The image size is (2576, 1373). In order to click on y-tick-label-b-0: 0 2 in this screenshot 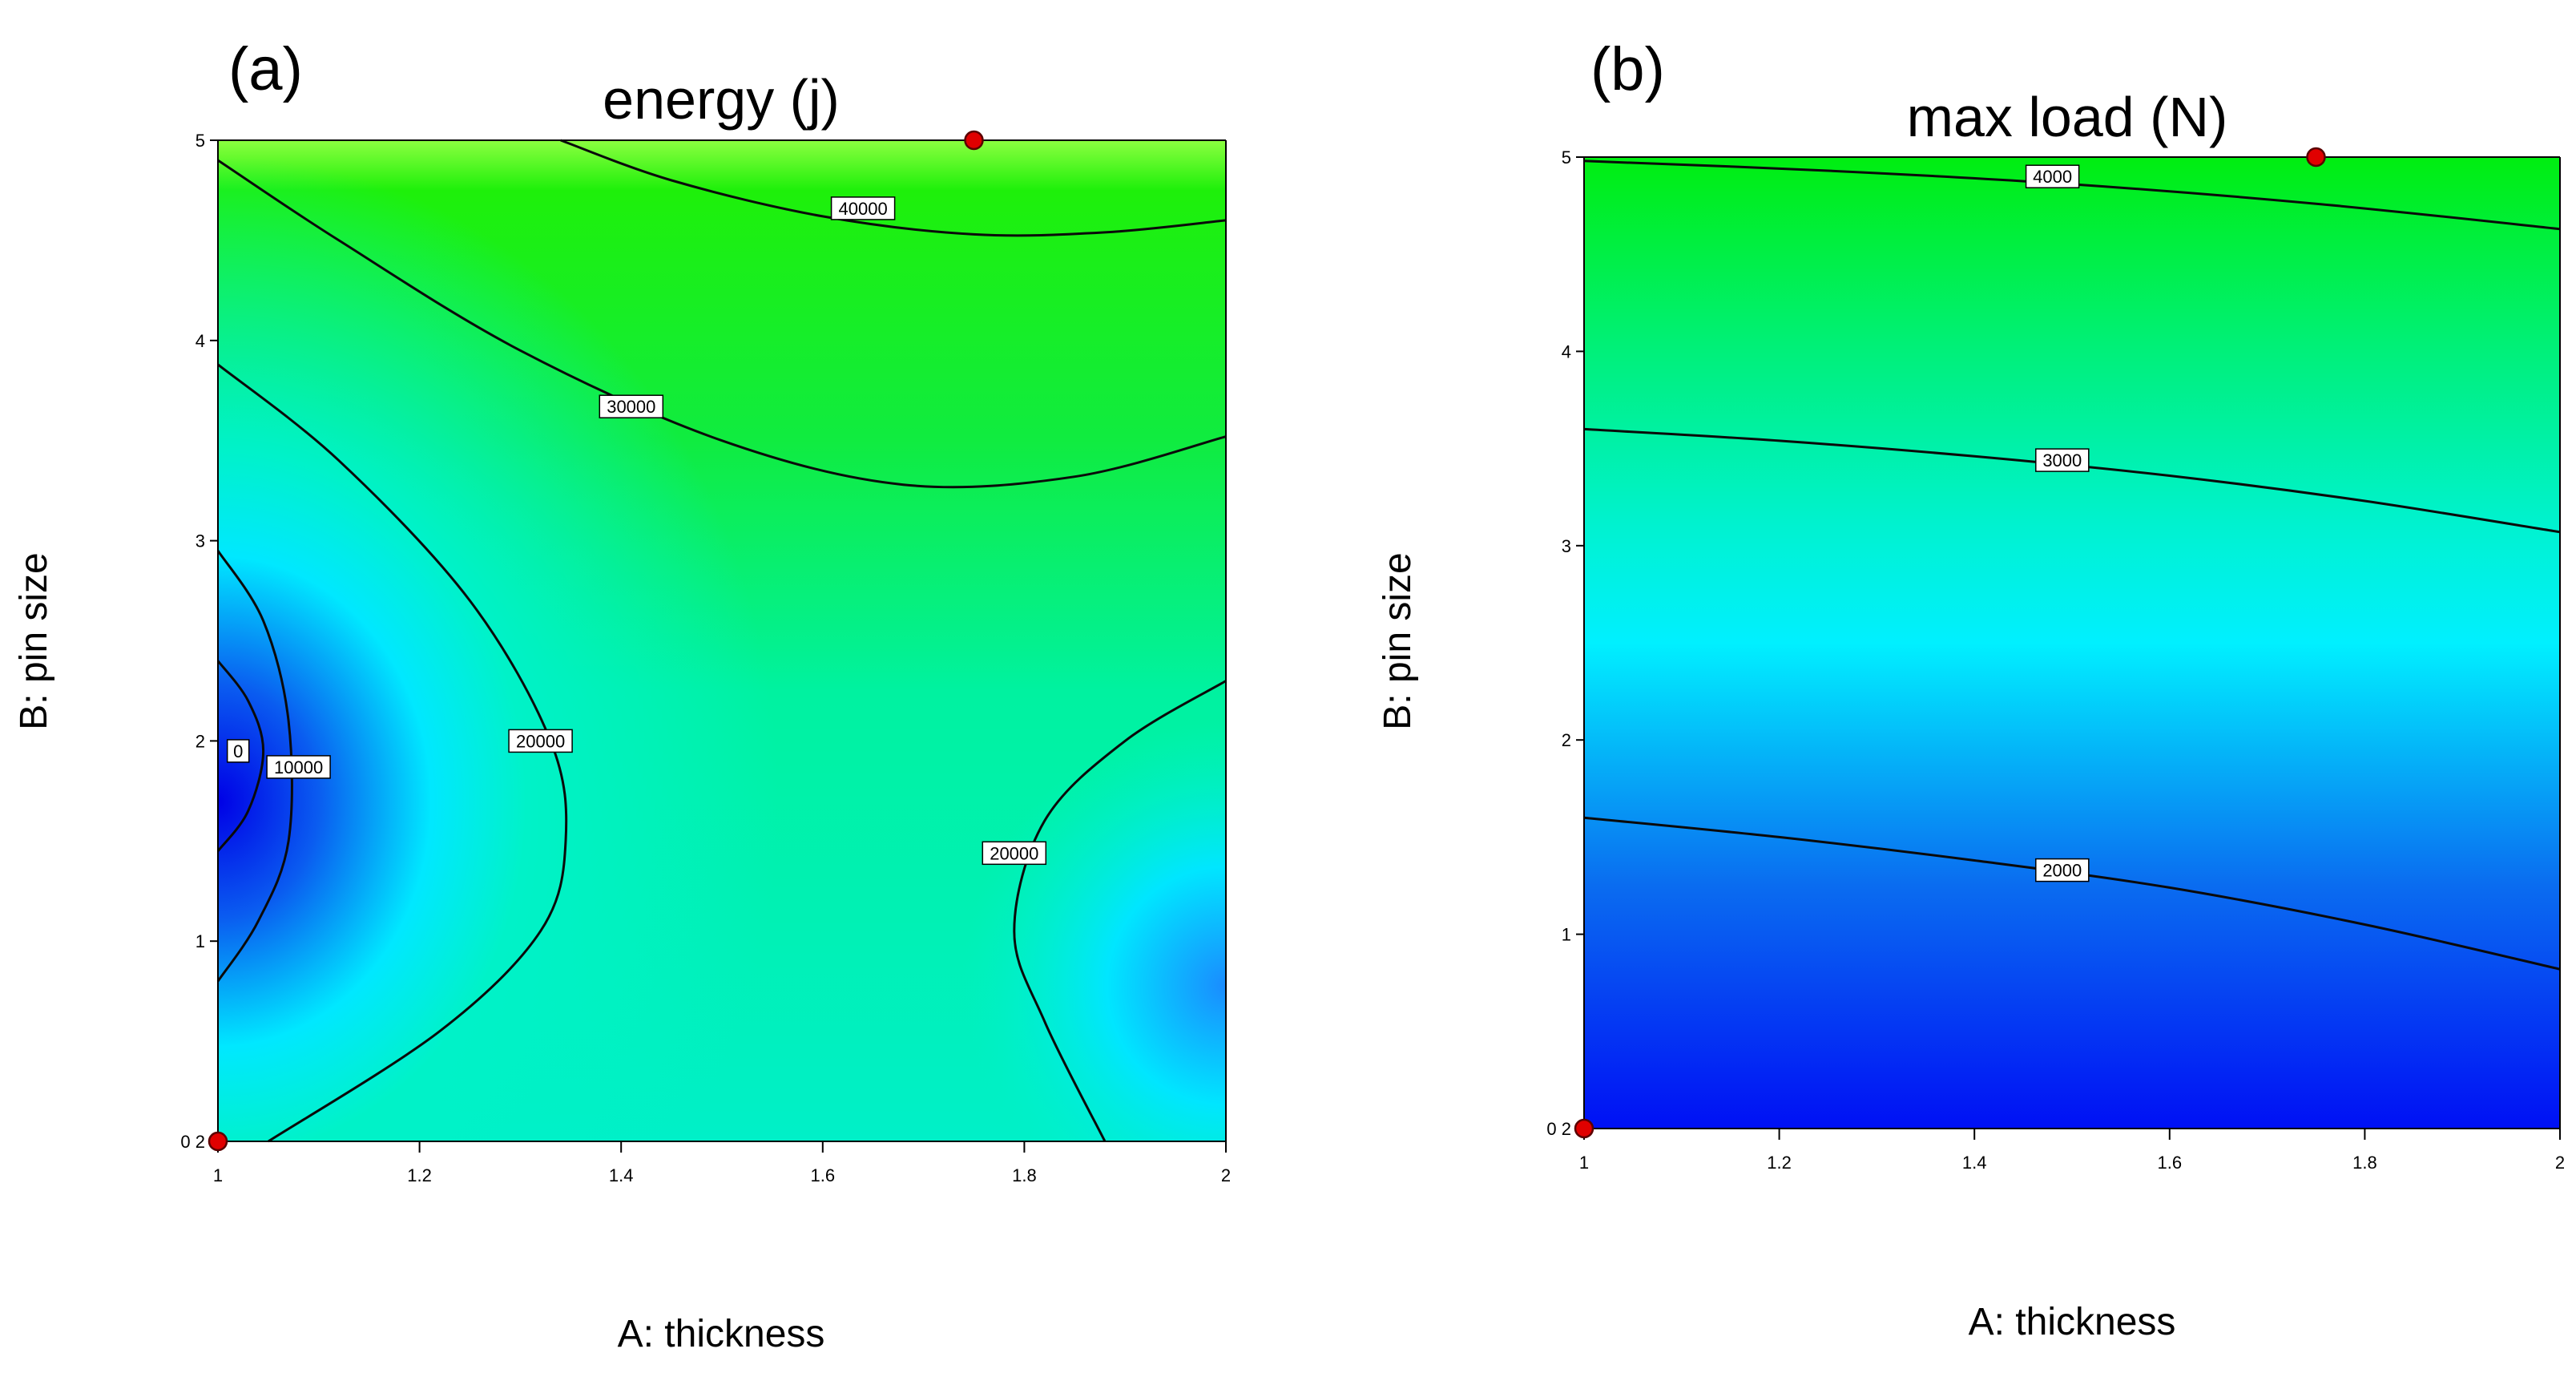, I will do `click(1558, 1129)`.